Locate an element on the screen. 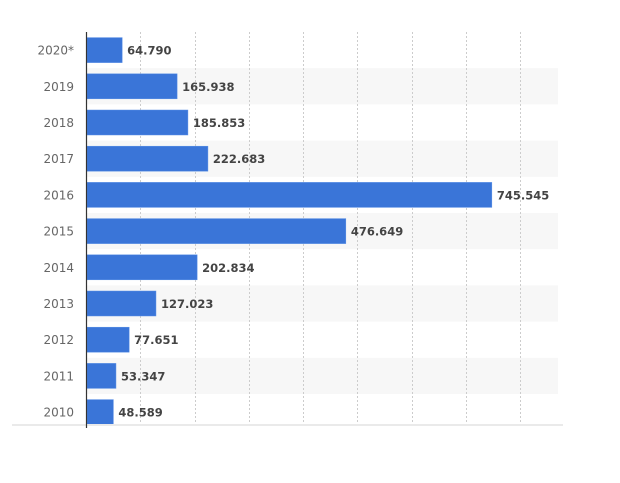 The width and height of the screenshot is (620, 483). category-label: 2013 is located at coordinates (58, 304).